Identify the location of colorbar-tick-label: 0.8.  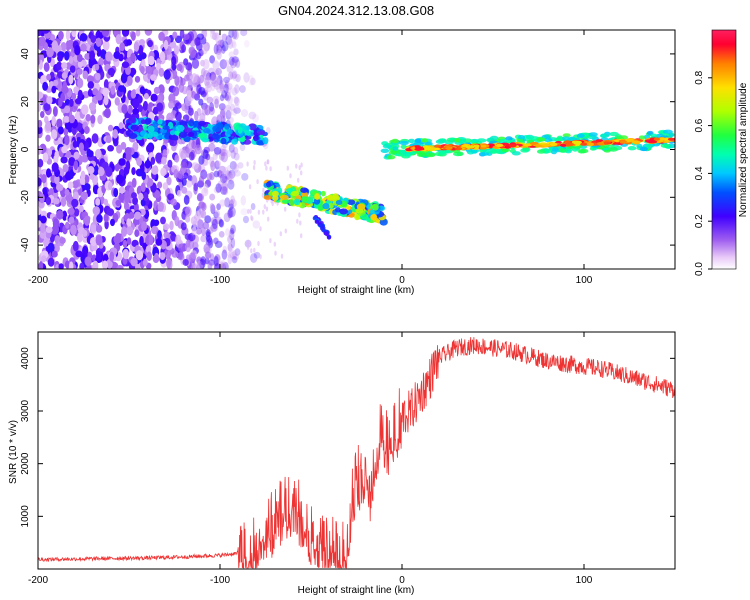
(699, 77).